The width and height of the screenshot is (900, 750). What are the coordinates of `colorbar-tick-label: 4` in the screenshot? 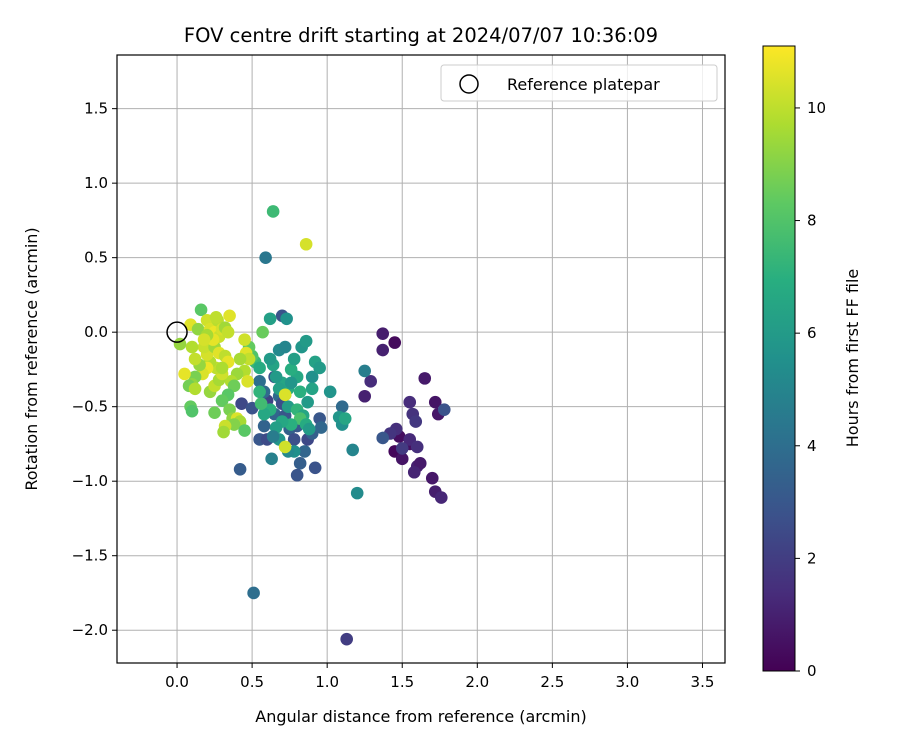 It's located at (812, 446).